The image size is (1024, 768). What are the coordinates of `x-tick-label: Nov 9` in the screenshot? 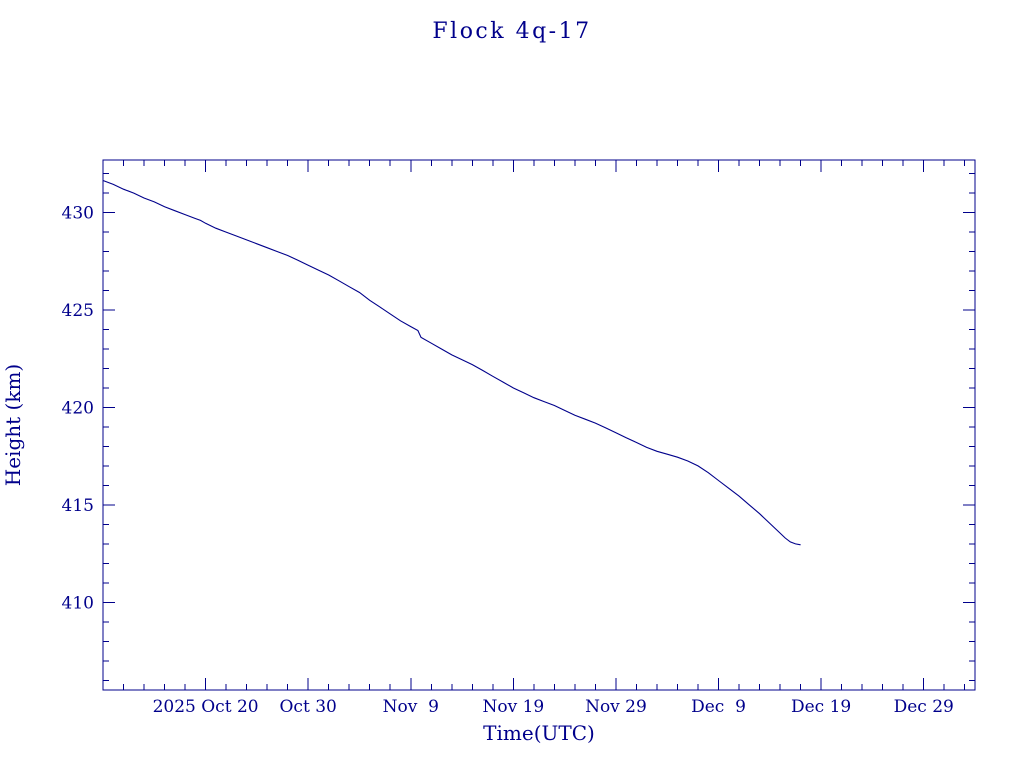 It's located at (411, 707).